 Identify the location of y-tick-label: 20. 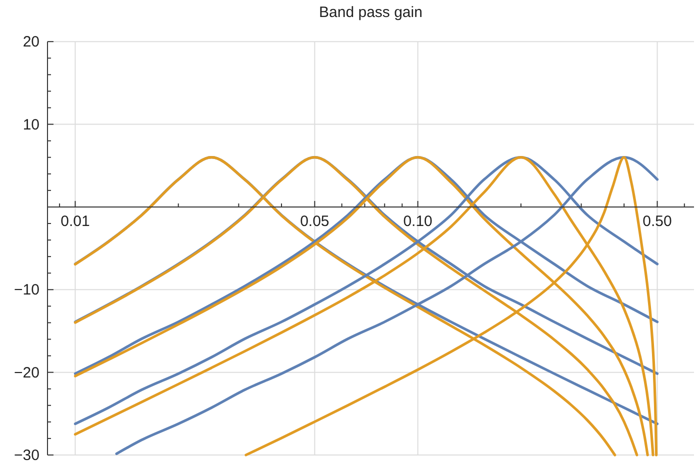
(31, 42).